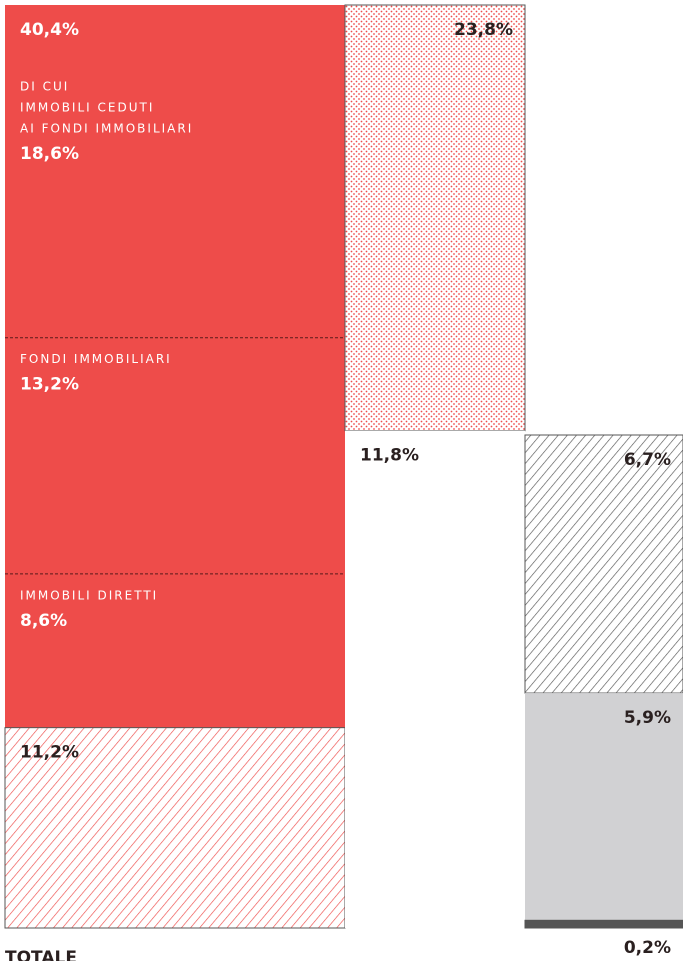 This screenshot has height=961, width=683. Describe the element at coordinates (89, 595) in the screenshot. I see `part-name: IMMOBILI DIRETTI` at that location.